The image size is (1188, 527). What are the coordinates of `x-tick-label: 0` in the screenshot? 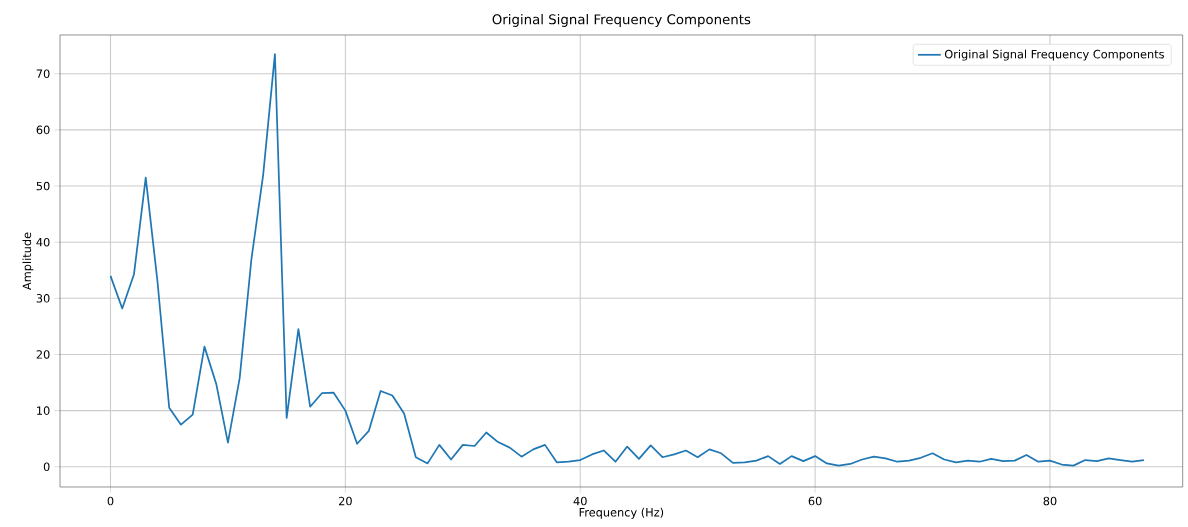 It's located at (110, 501).